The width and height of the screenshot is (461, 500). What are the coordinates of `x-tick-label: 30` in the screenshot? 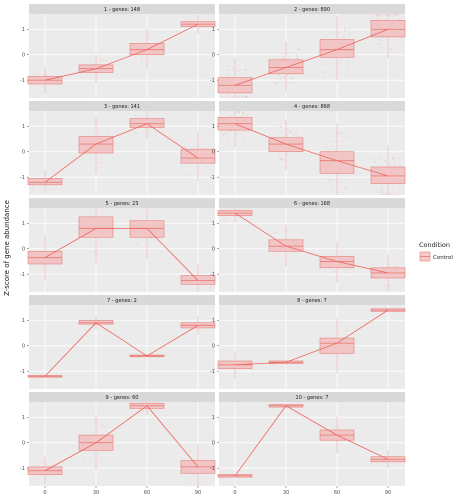 It's located at (286, 493).